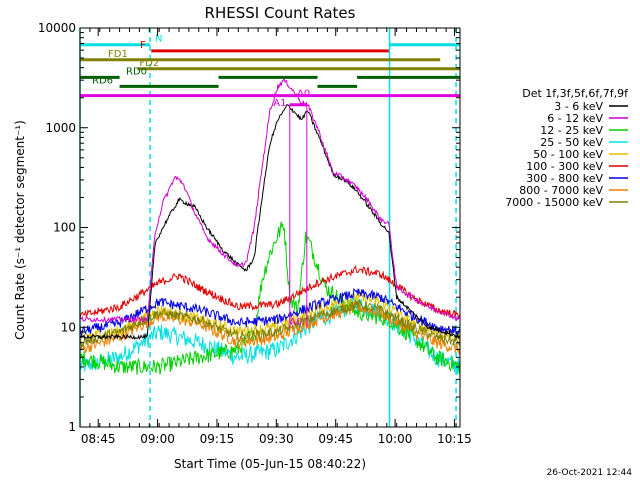  I want to click on y-tick-label: 10000, so click(57, 28).